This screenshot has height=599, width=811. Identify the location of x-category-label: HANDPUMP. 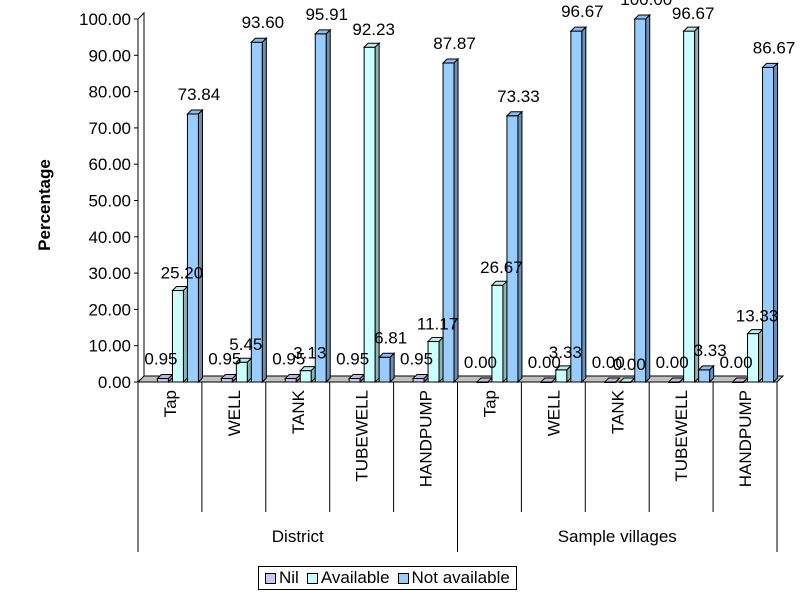
(426, 438).